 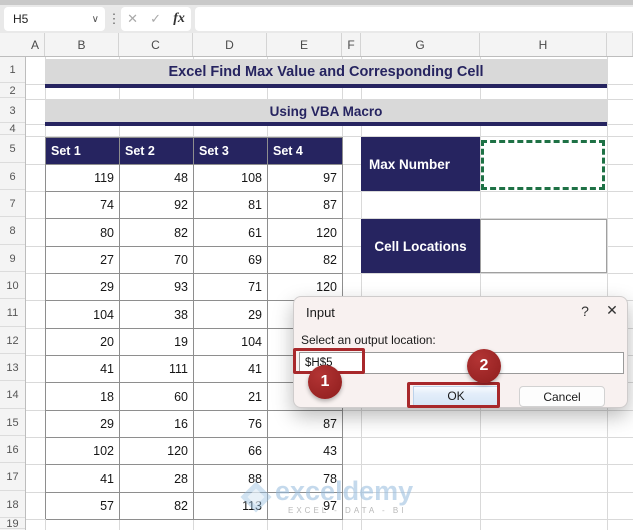 I want to click on row-header-10: 10, so click(x=12, y=286).